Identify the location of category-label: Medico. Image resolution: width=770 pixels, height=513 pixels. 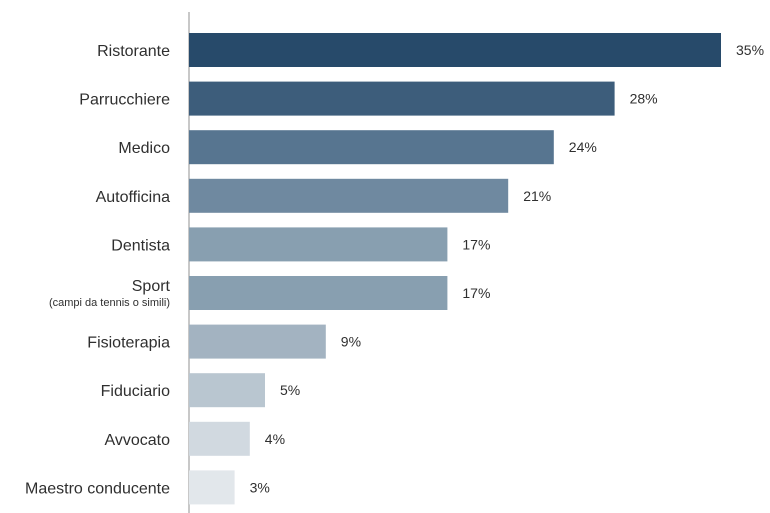
(144, 148).